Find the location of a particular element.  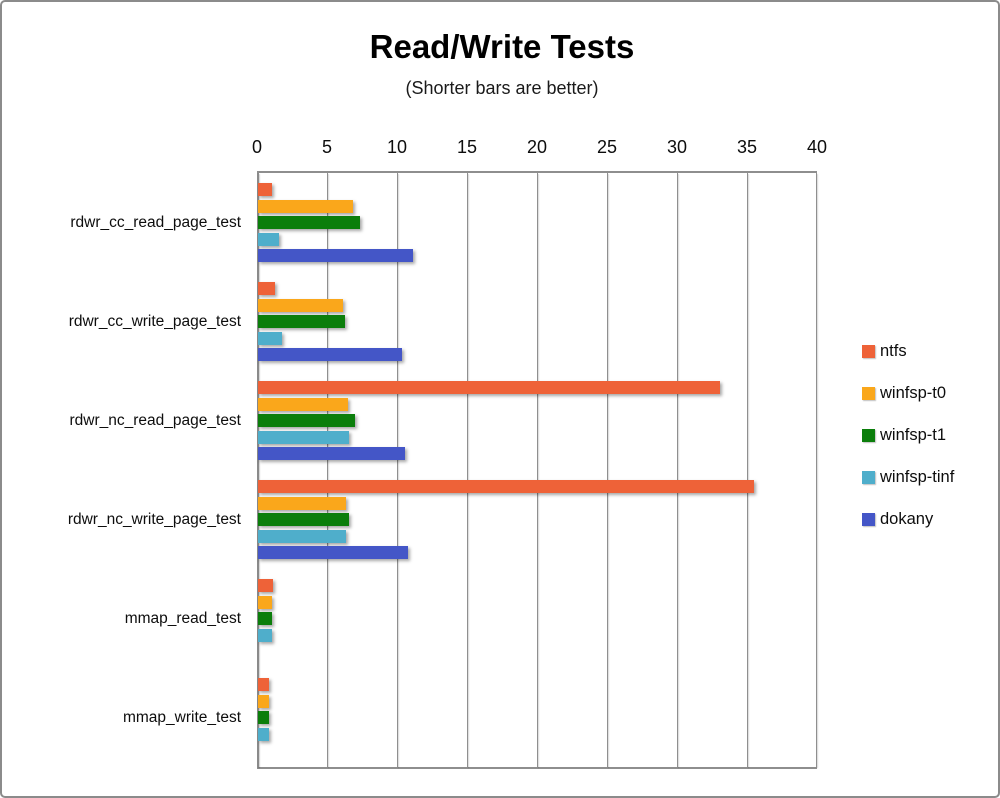

legend-item-dokany: dokany is located at coordinates (908, 519).